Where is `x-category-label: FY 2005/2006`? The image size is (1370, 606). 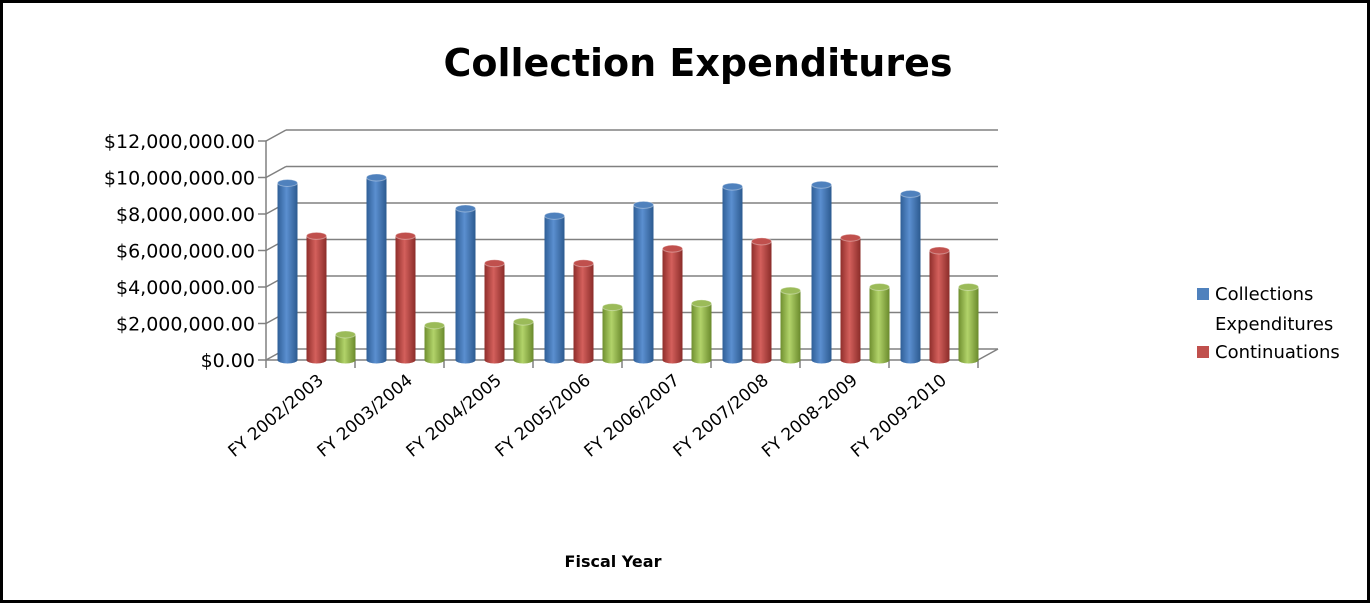 x-category-label: FY 2005/2006 is located at coordinates (543, 416).